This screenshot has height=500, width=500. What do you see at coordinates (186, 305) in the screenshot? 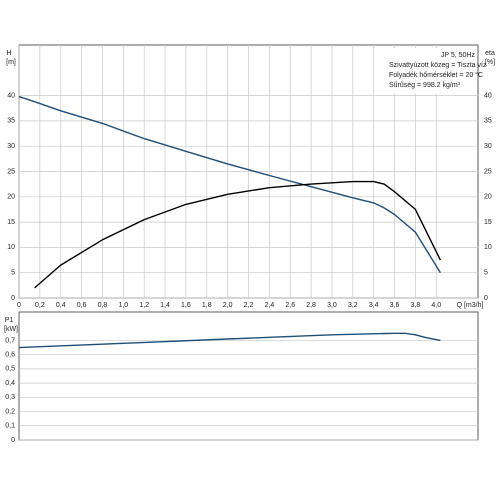
I see `x-tick-label: 1,6` at bounding box center [186, 305].